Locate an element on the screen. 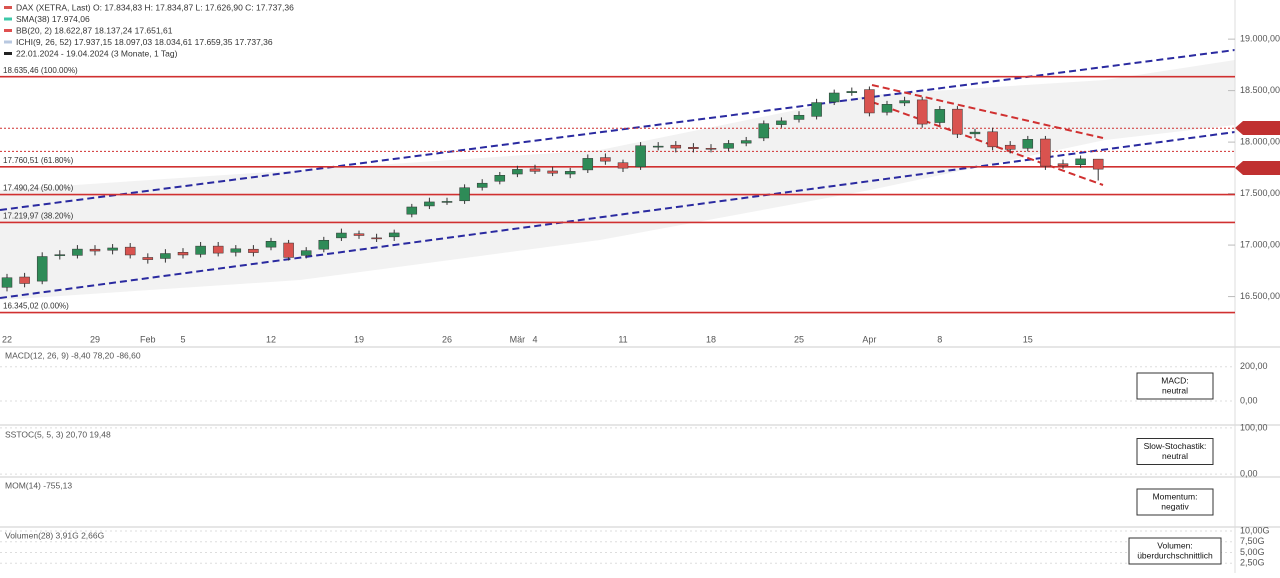 The image size is (1280, 578). y-tick-label: 7,50G is located at coordinates (1252, 541).